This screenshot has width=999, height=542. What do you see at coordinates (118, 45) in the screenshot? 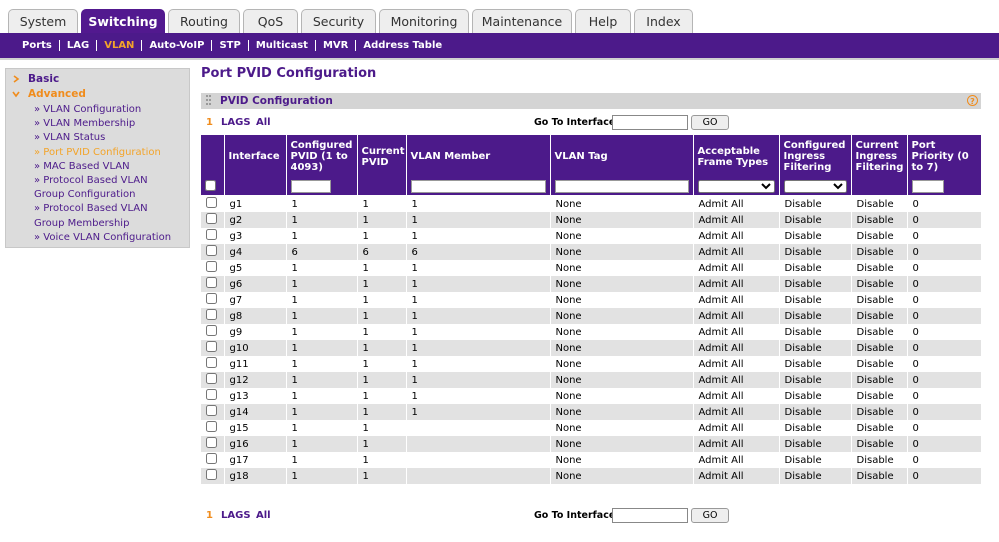
I see `sub-nav-link: VLAN` at bounding box center [118, 45].